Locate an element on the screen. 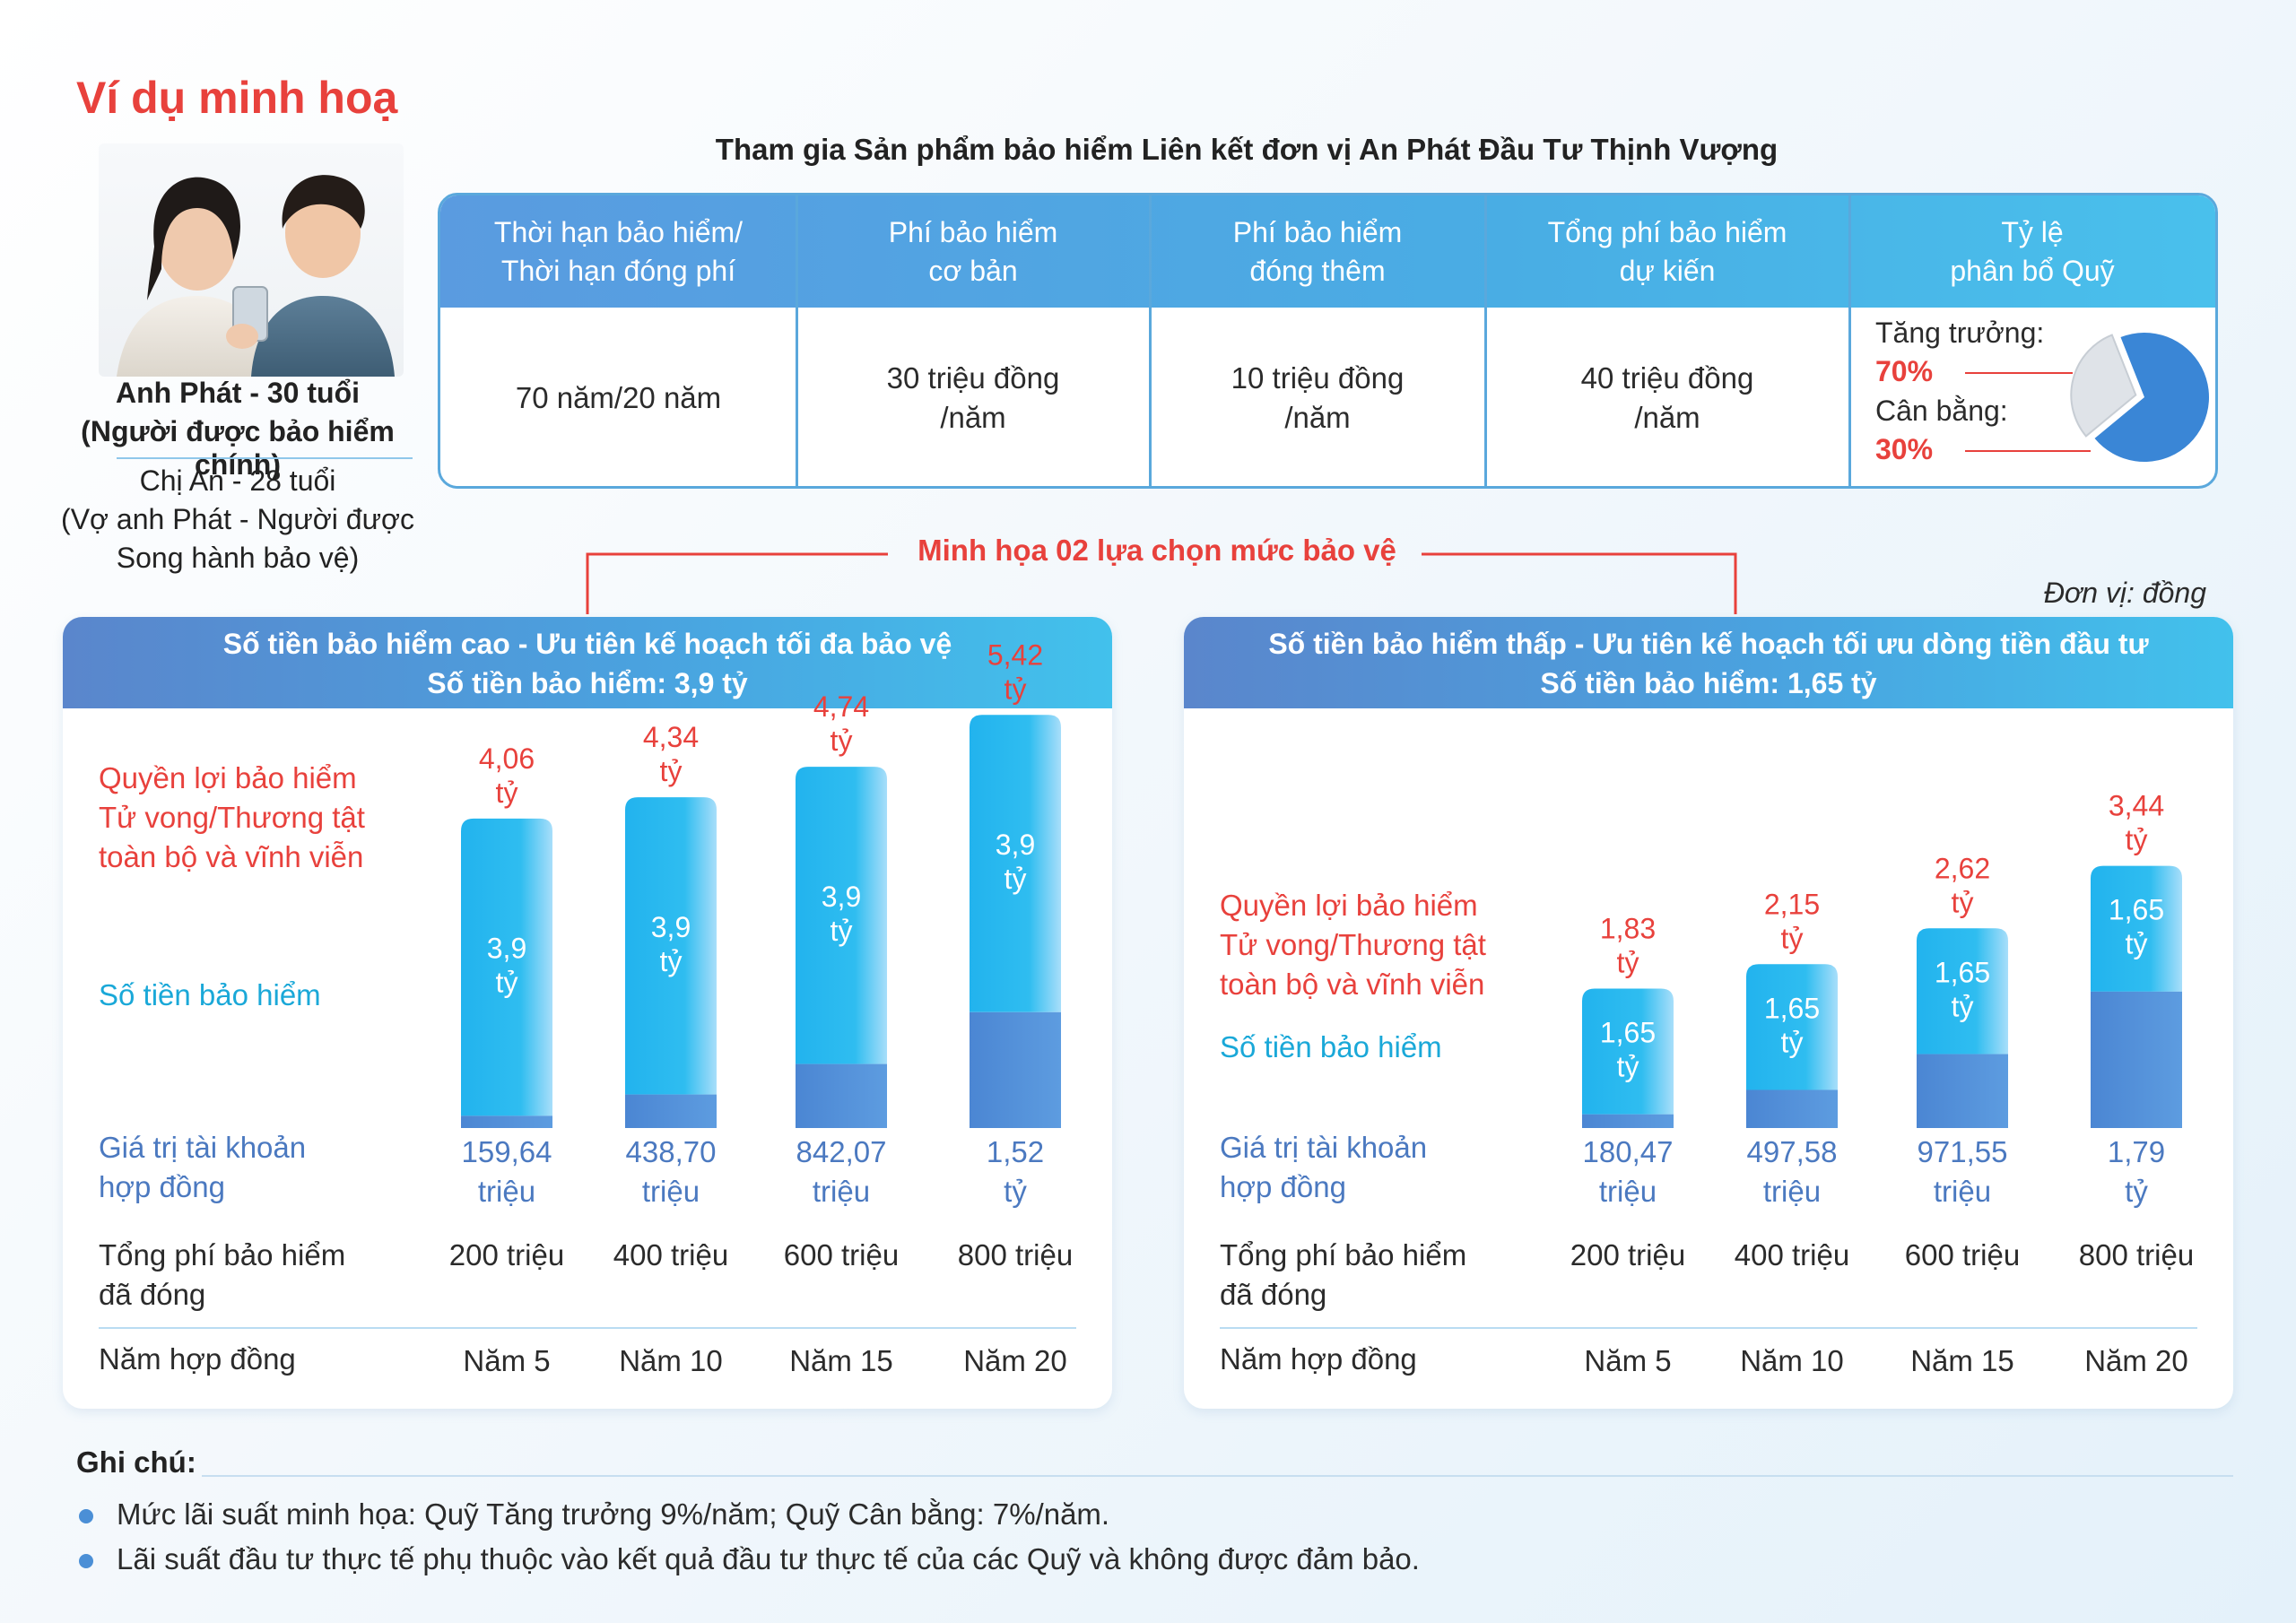  allocation-pie is located at coordinates (2087, 397).